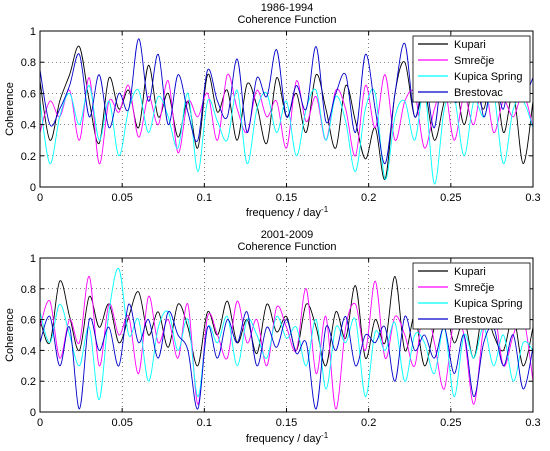  I want to click on chart-title: 2001-2009, so click(287, 235).